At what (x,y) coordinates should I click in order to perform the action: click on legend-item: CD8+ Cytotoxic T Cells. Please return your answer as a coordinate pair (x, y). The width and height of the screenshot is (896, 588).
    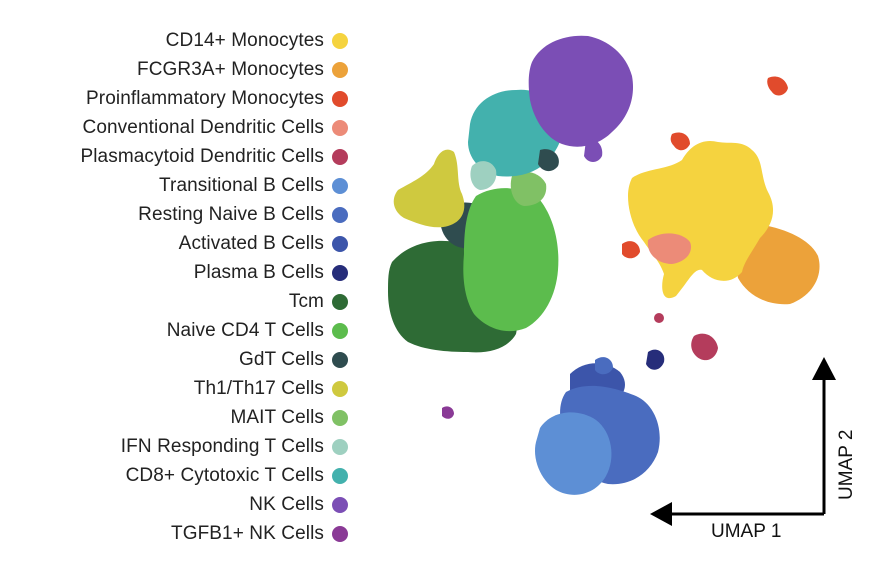
    Looking at the image, I should click on (237, 475).